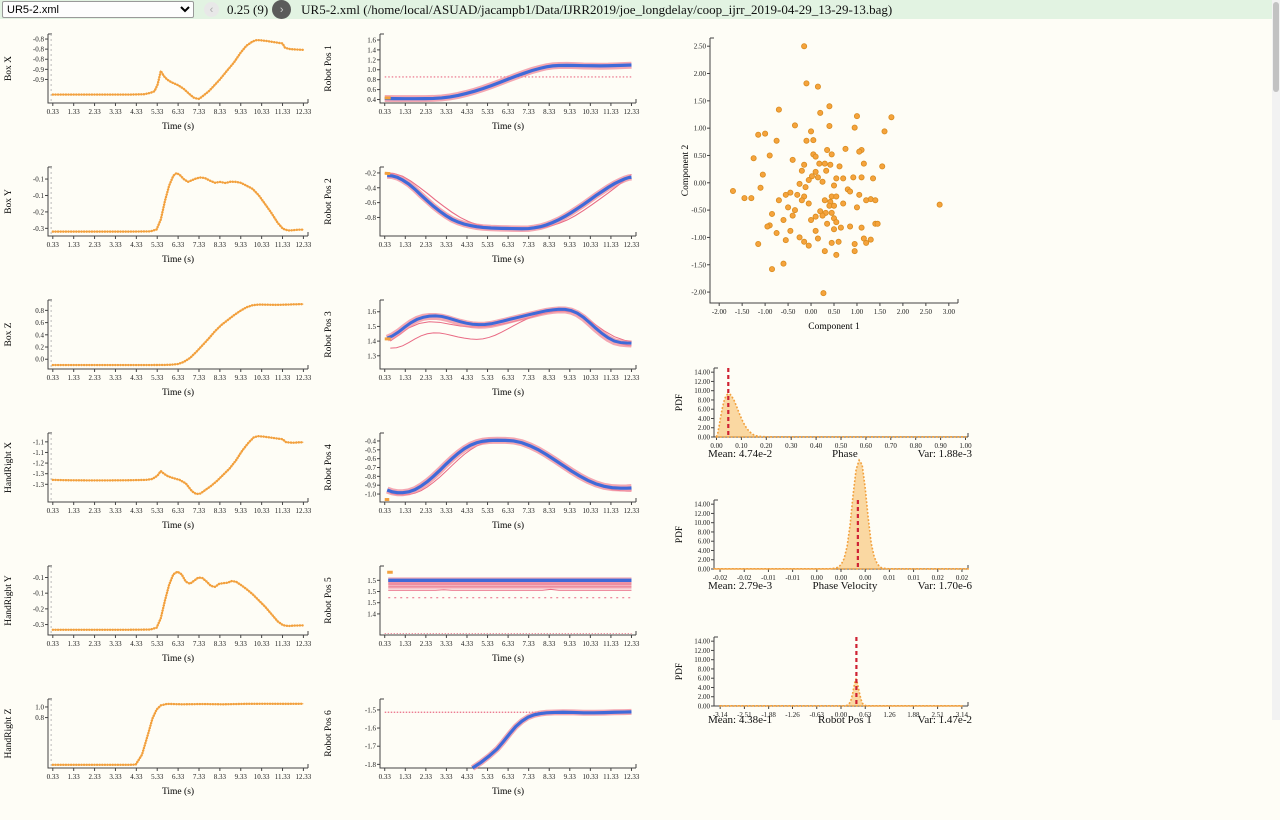  I want to click on svg-text: 0.8, so click(371, 80).